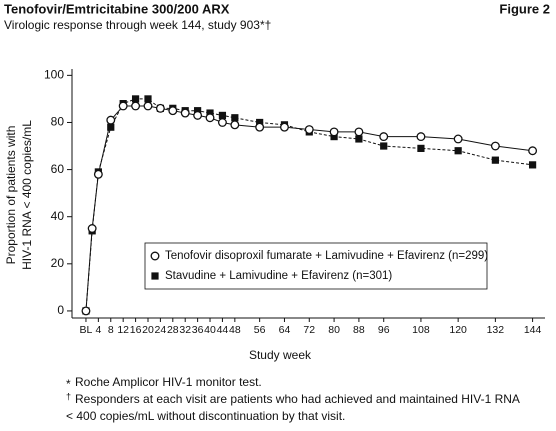 The image size is (556, 431). What do you see at coordinates (280, 355) in the screenshot?
I see `x-axis-label: Study week` at bounding box center [280, 355].